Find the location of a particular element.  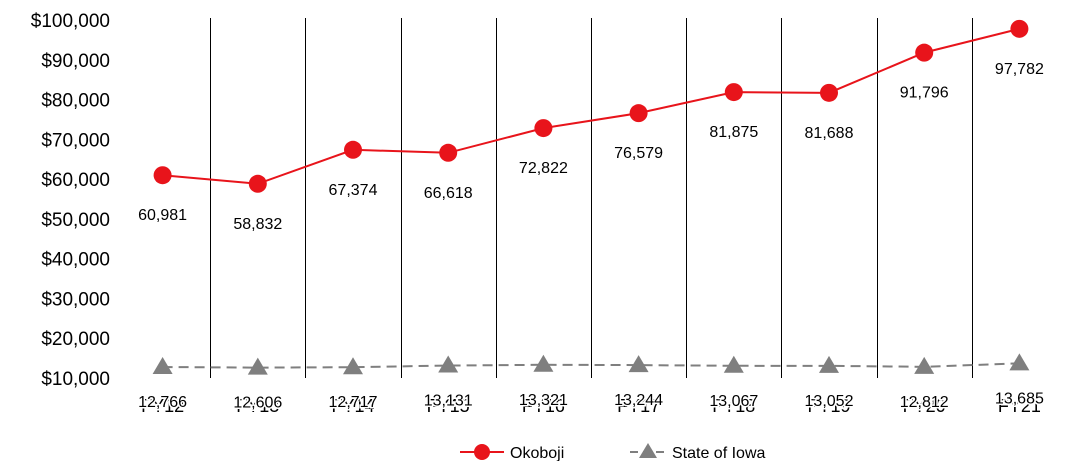

data-label-okoboji: 97,782 is located at coordinates (1019, 69).